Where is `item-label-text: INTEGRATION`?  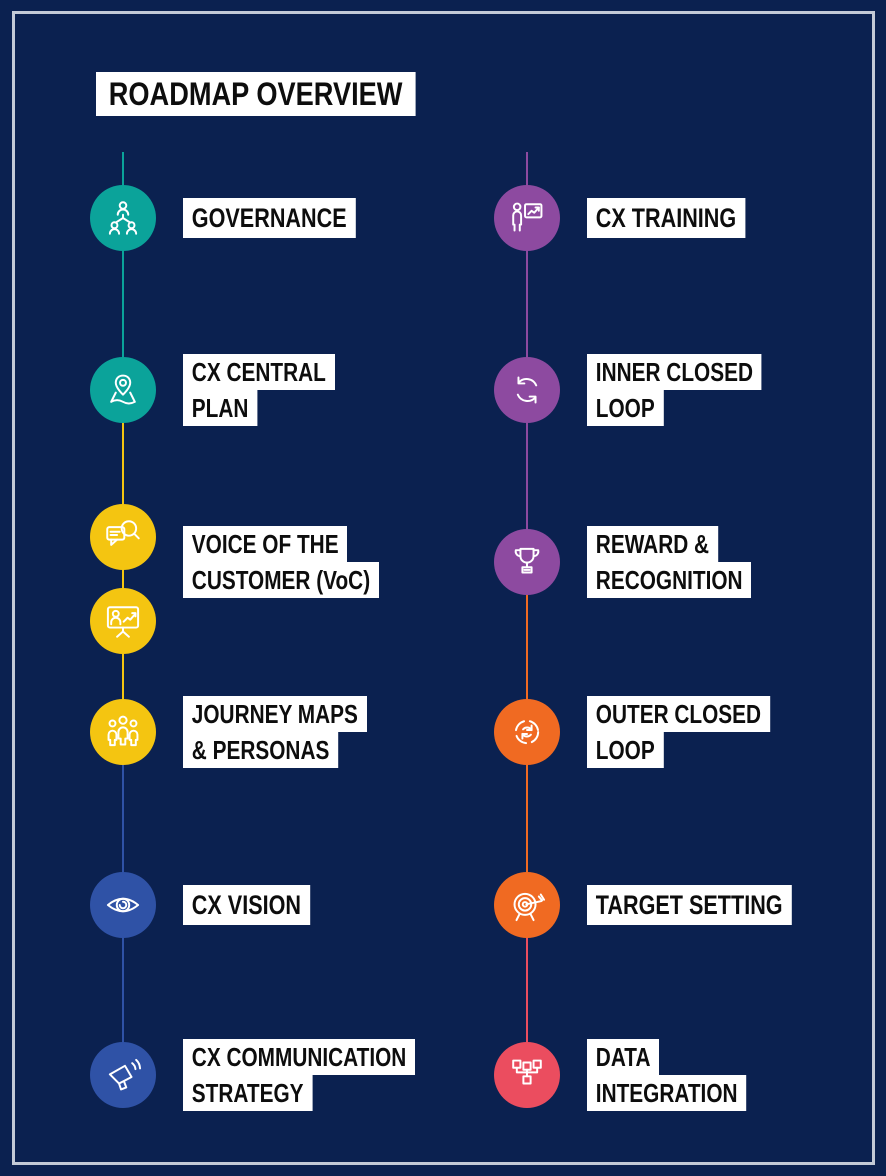 item-label-text: INTEGRATION is located at coordinates (667, 1093).